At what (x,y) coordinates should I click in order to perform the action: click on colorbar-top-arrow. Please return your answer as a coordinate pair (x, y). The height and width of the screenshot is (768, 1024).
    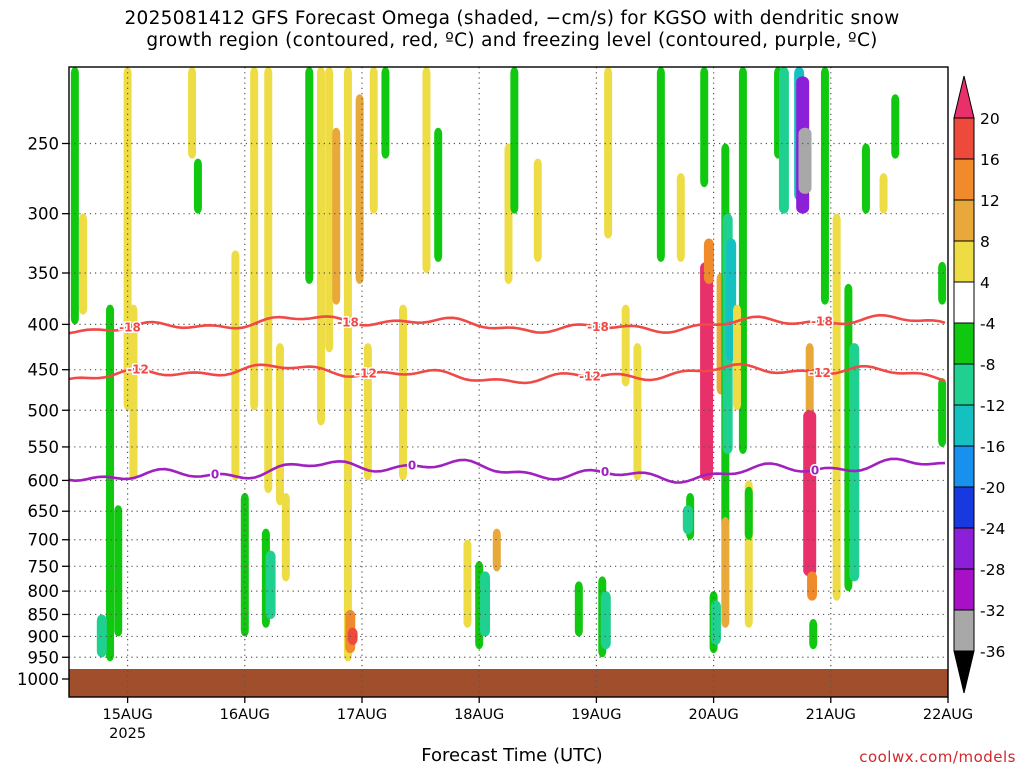
    Looking at the image, I should click on (964, 97).